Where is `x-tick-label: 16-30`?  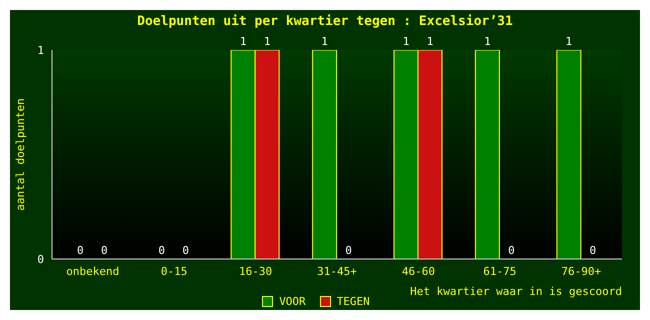
x-tick-label: 16-30 is located at coordinates (255, 271).